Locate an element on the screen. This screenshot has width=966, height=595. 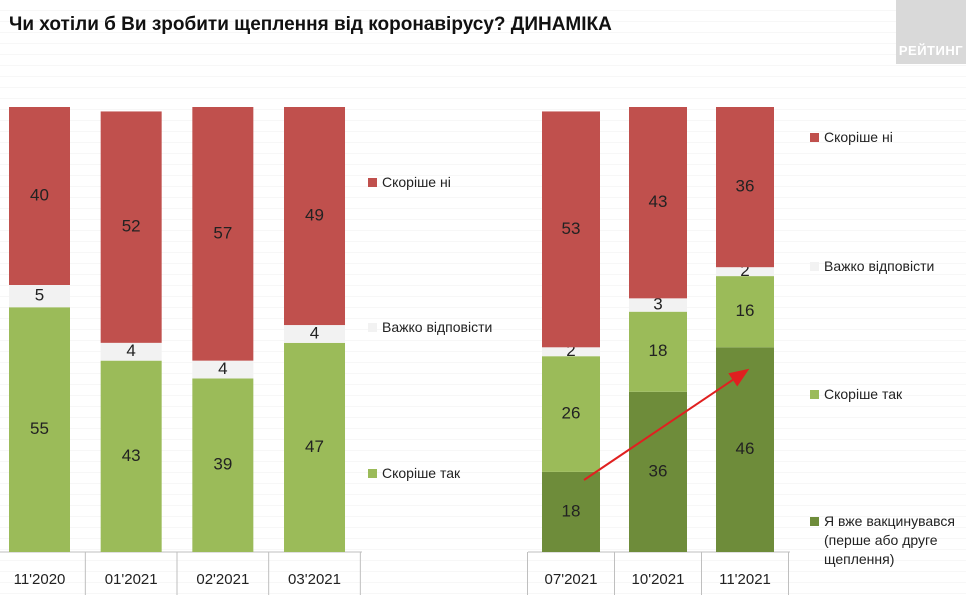
x-tick-label: 03'2021 is located at coordinates (314, 579).